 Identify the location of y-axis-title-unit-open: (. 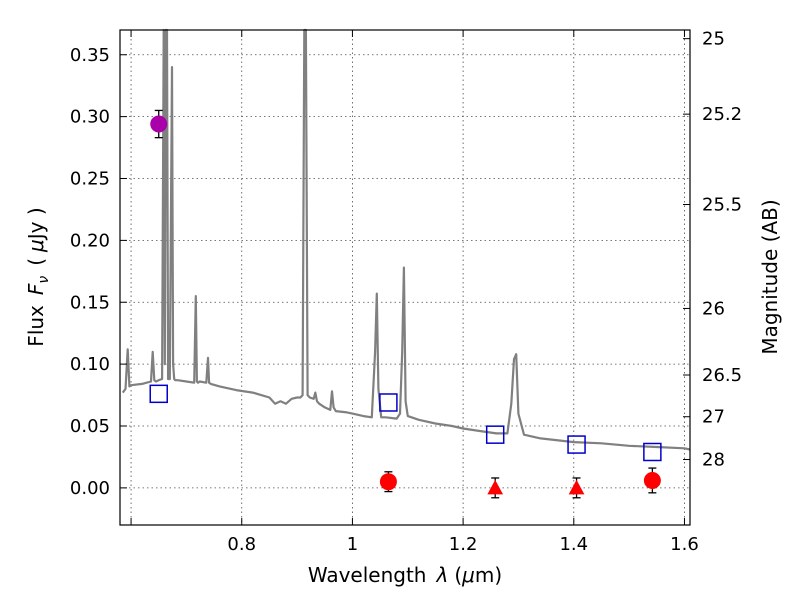
(36, 262).